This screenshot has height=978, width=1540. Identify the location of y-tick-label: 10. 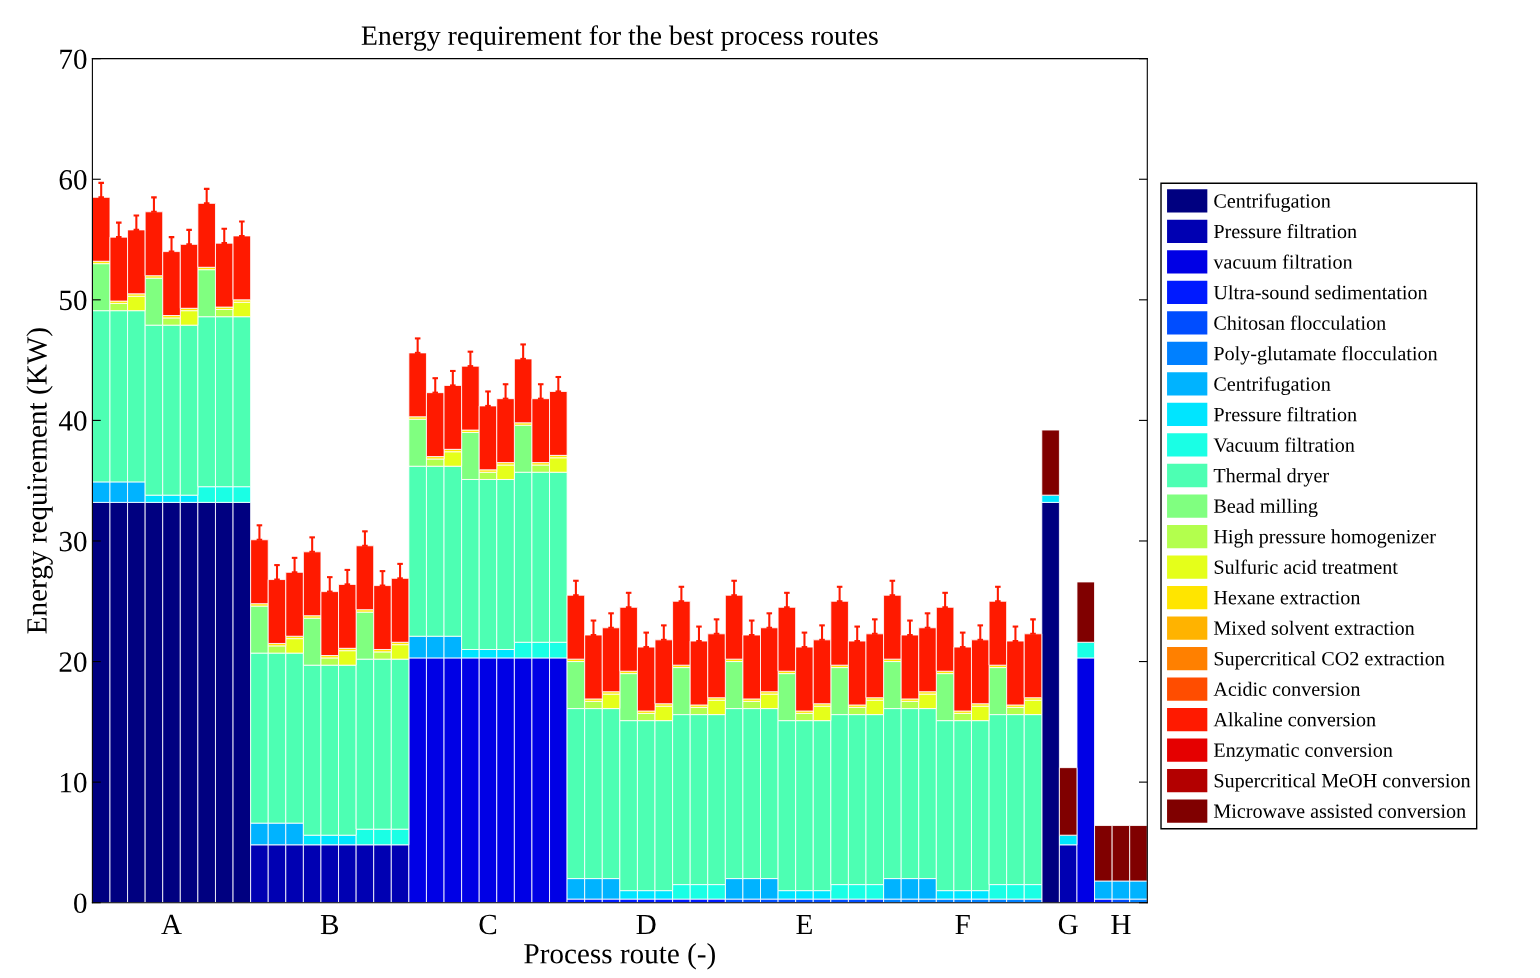
(73, 782).